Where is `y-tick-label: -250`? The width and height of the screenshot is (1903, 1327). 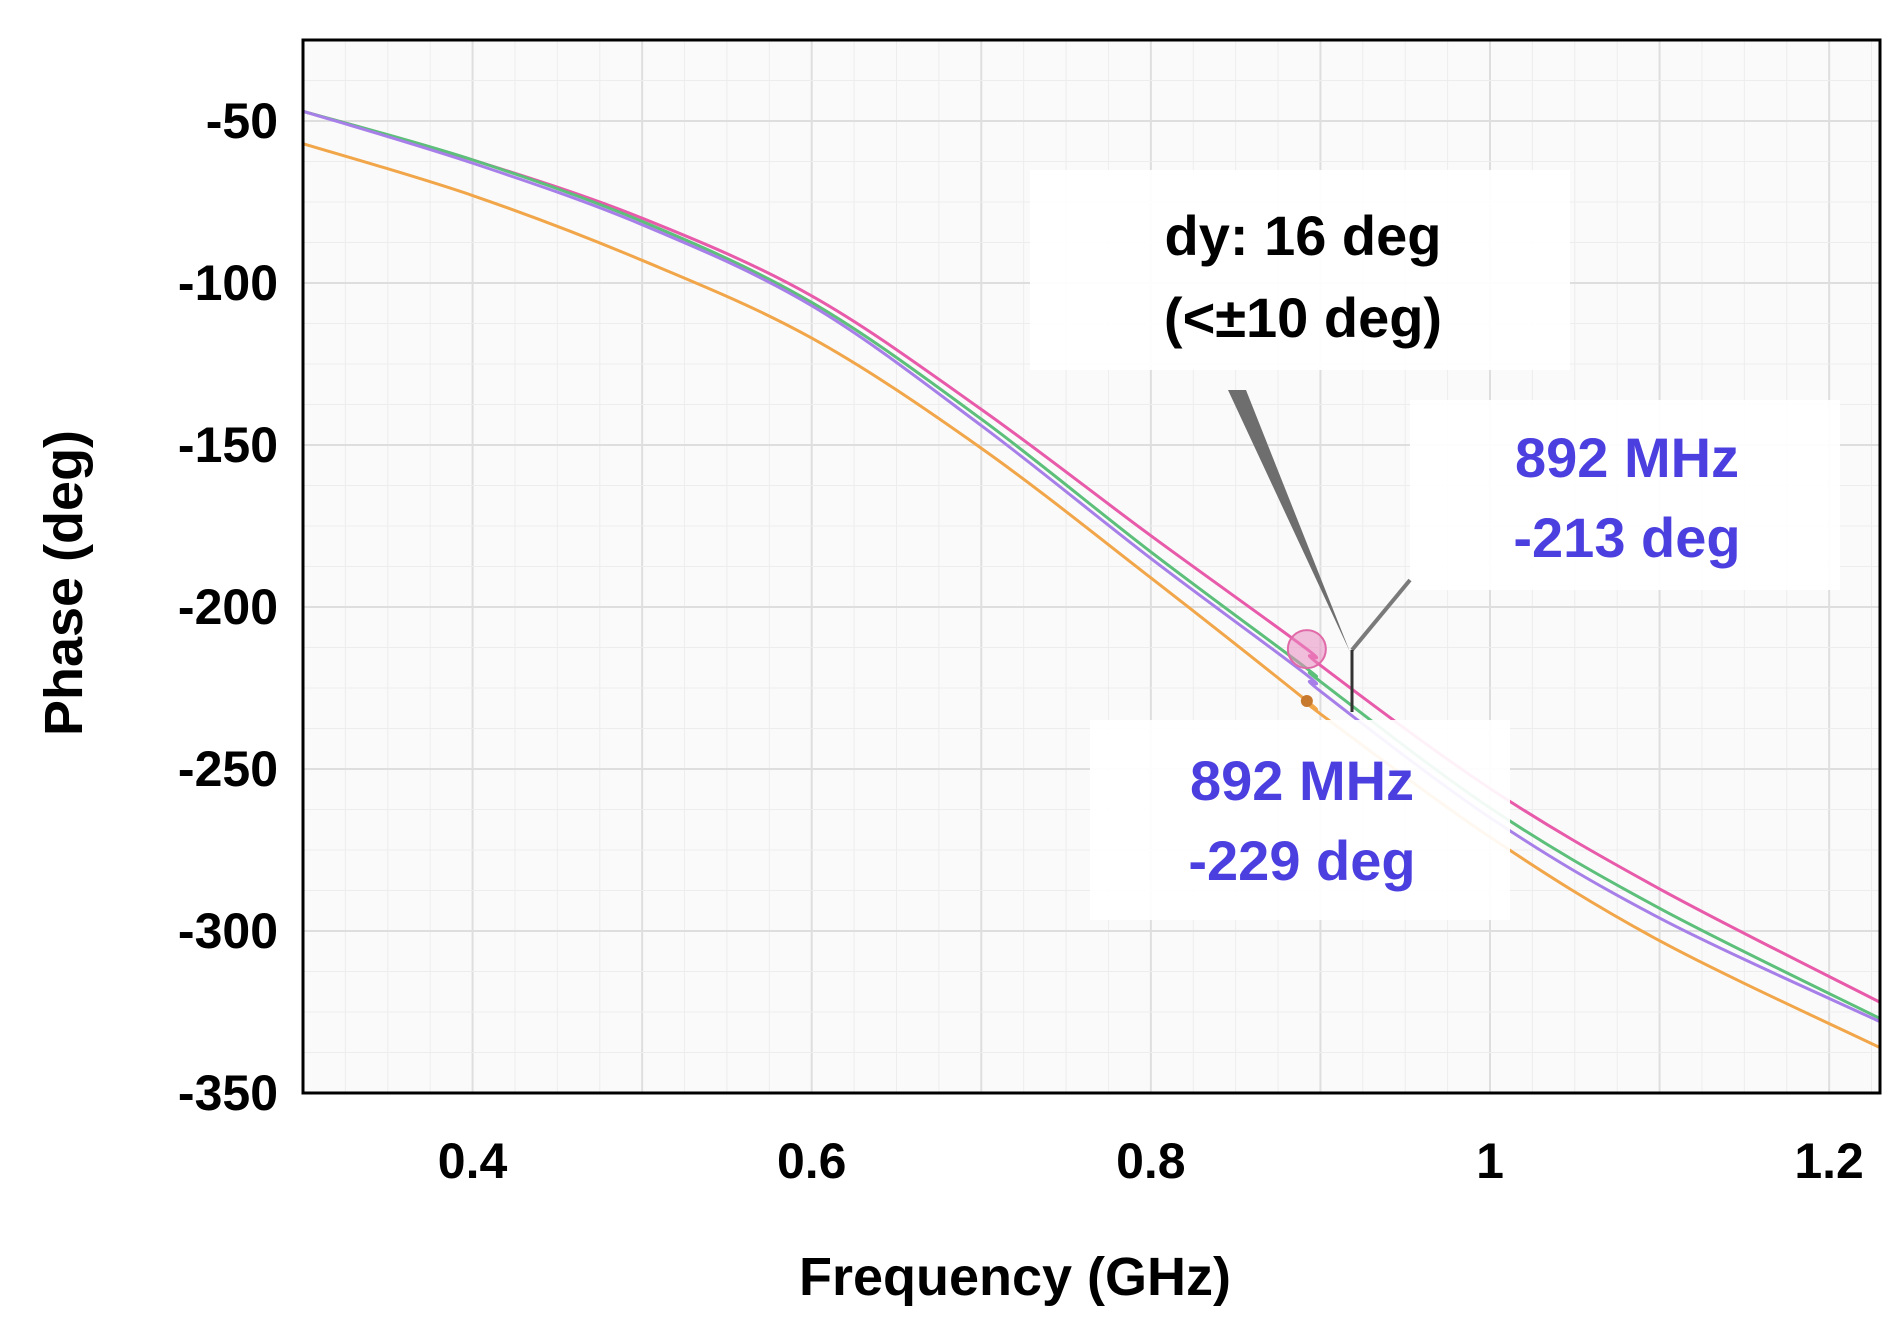
y-tick-label: -250 is located at coordinates (228, 769).